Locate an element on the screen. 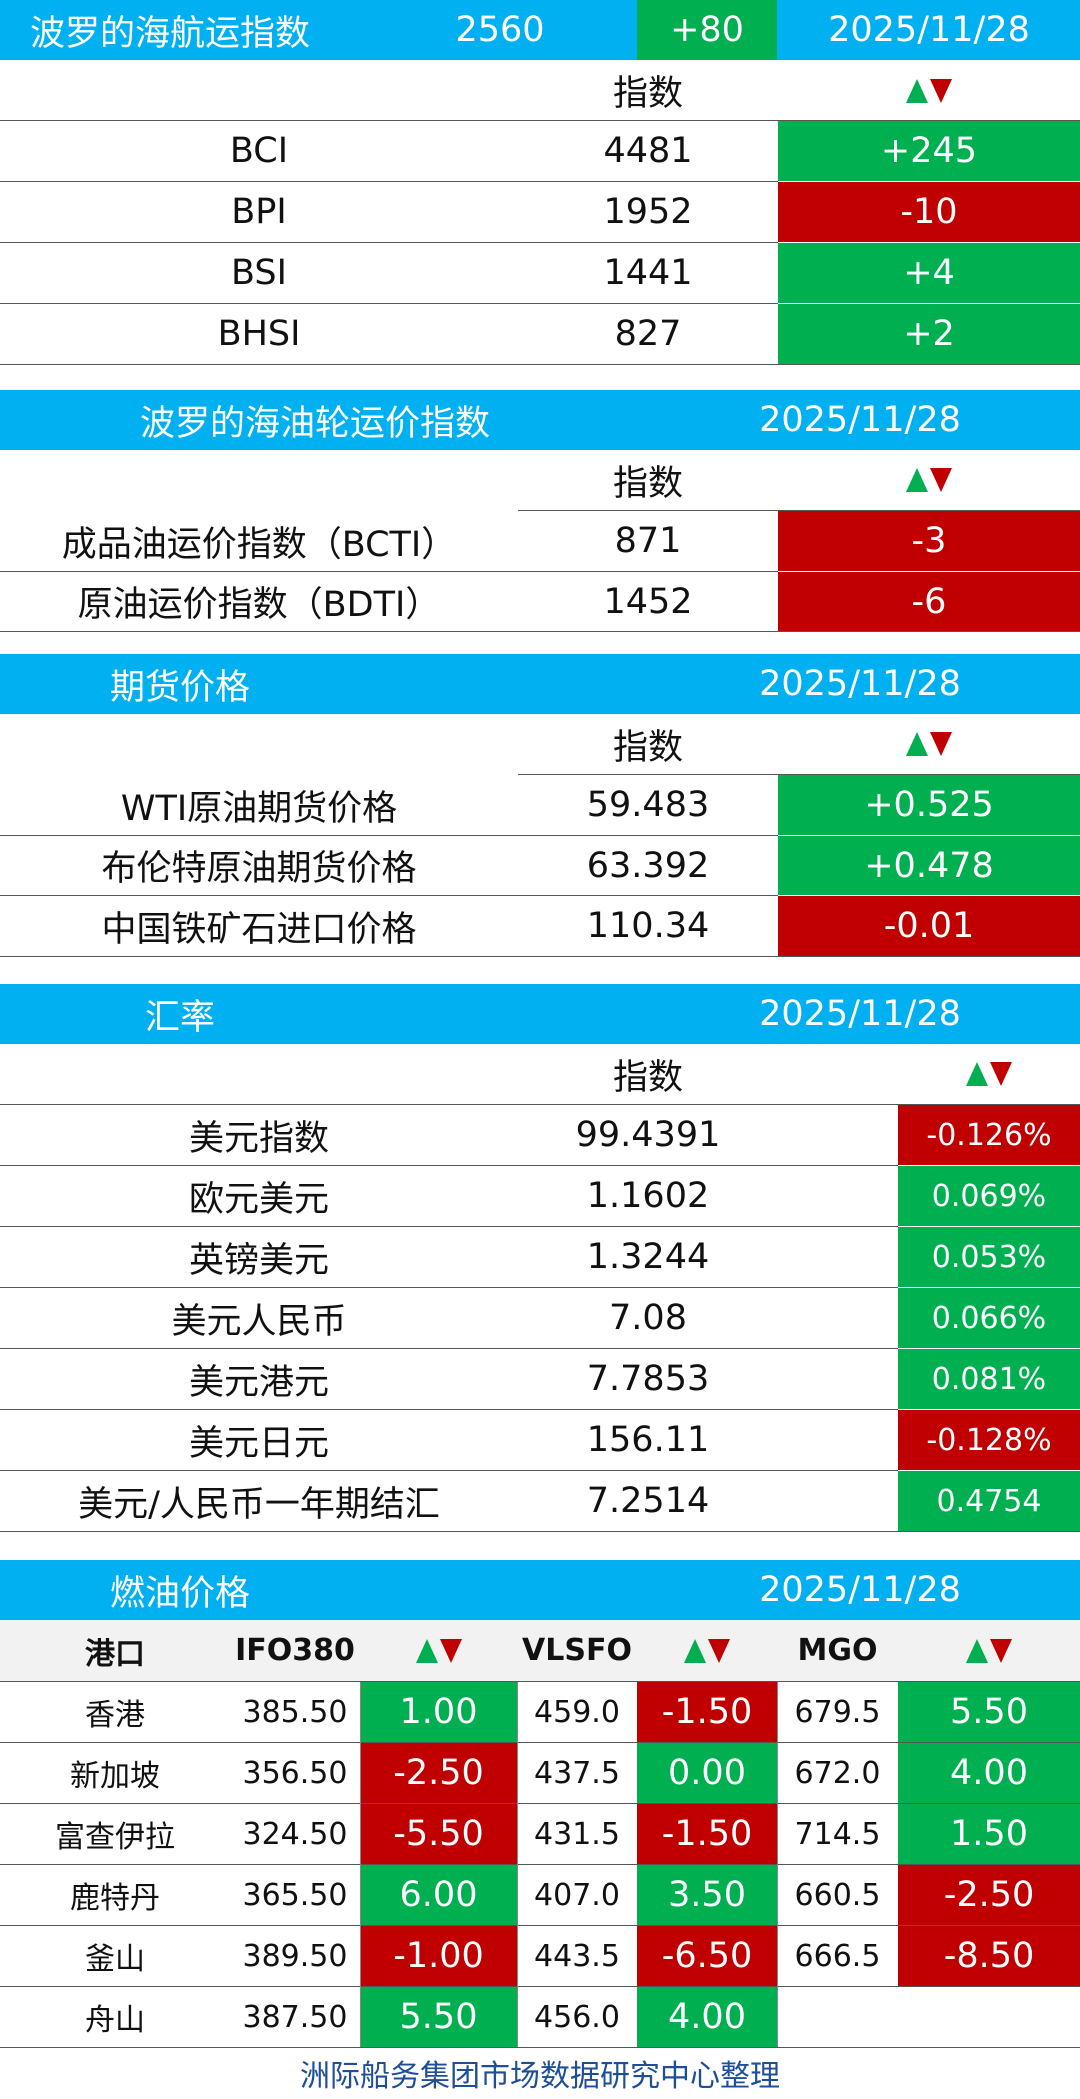 The image size is (1080, 2099). table-row: WTI原油期货价格 59.483 +0.525 is located at coordinates (540, 805).